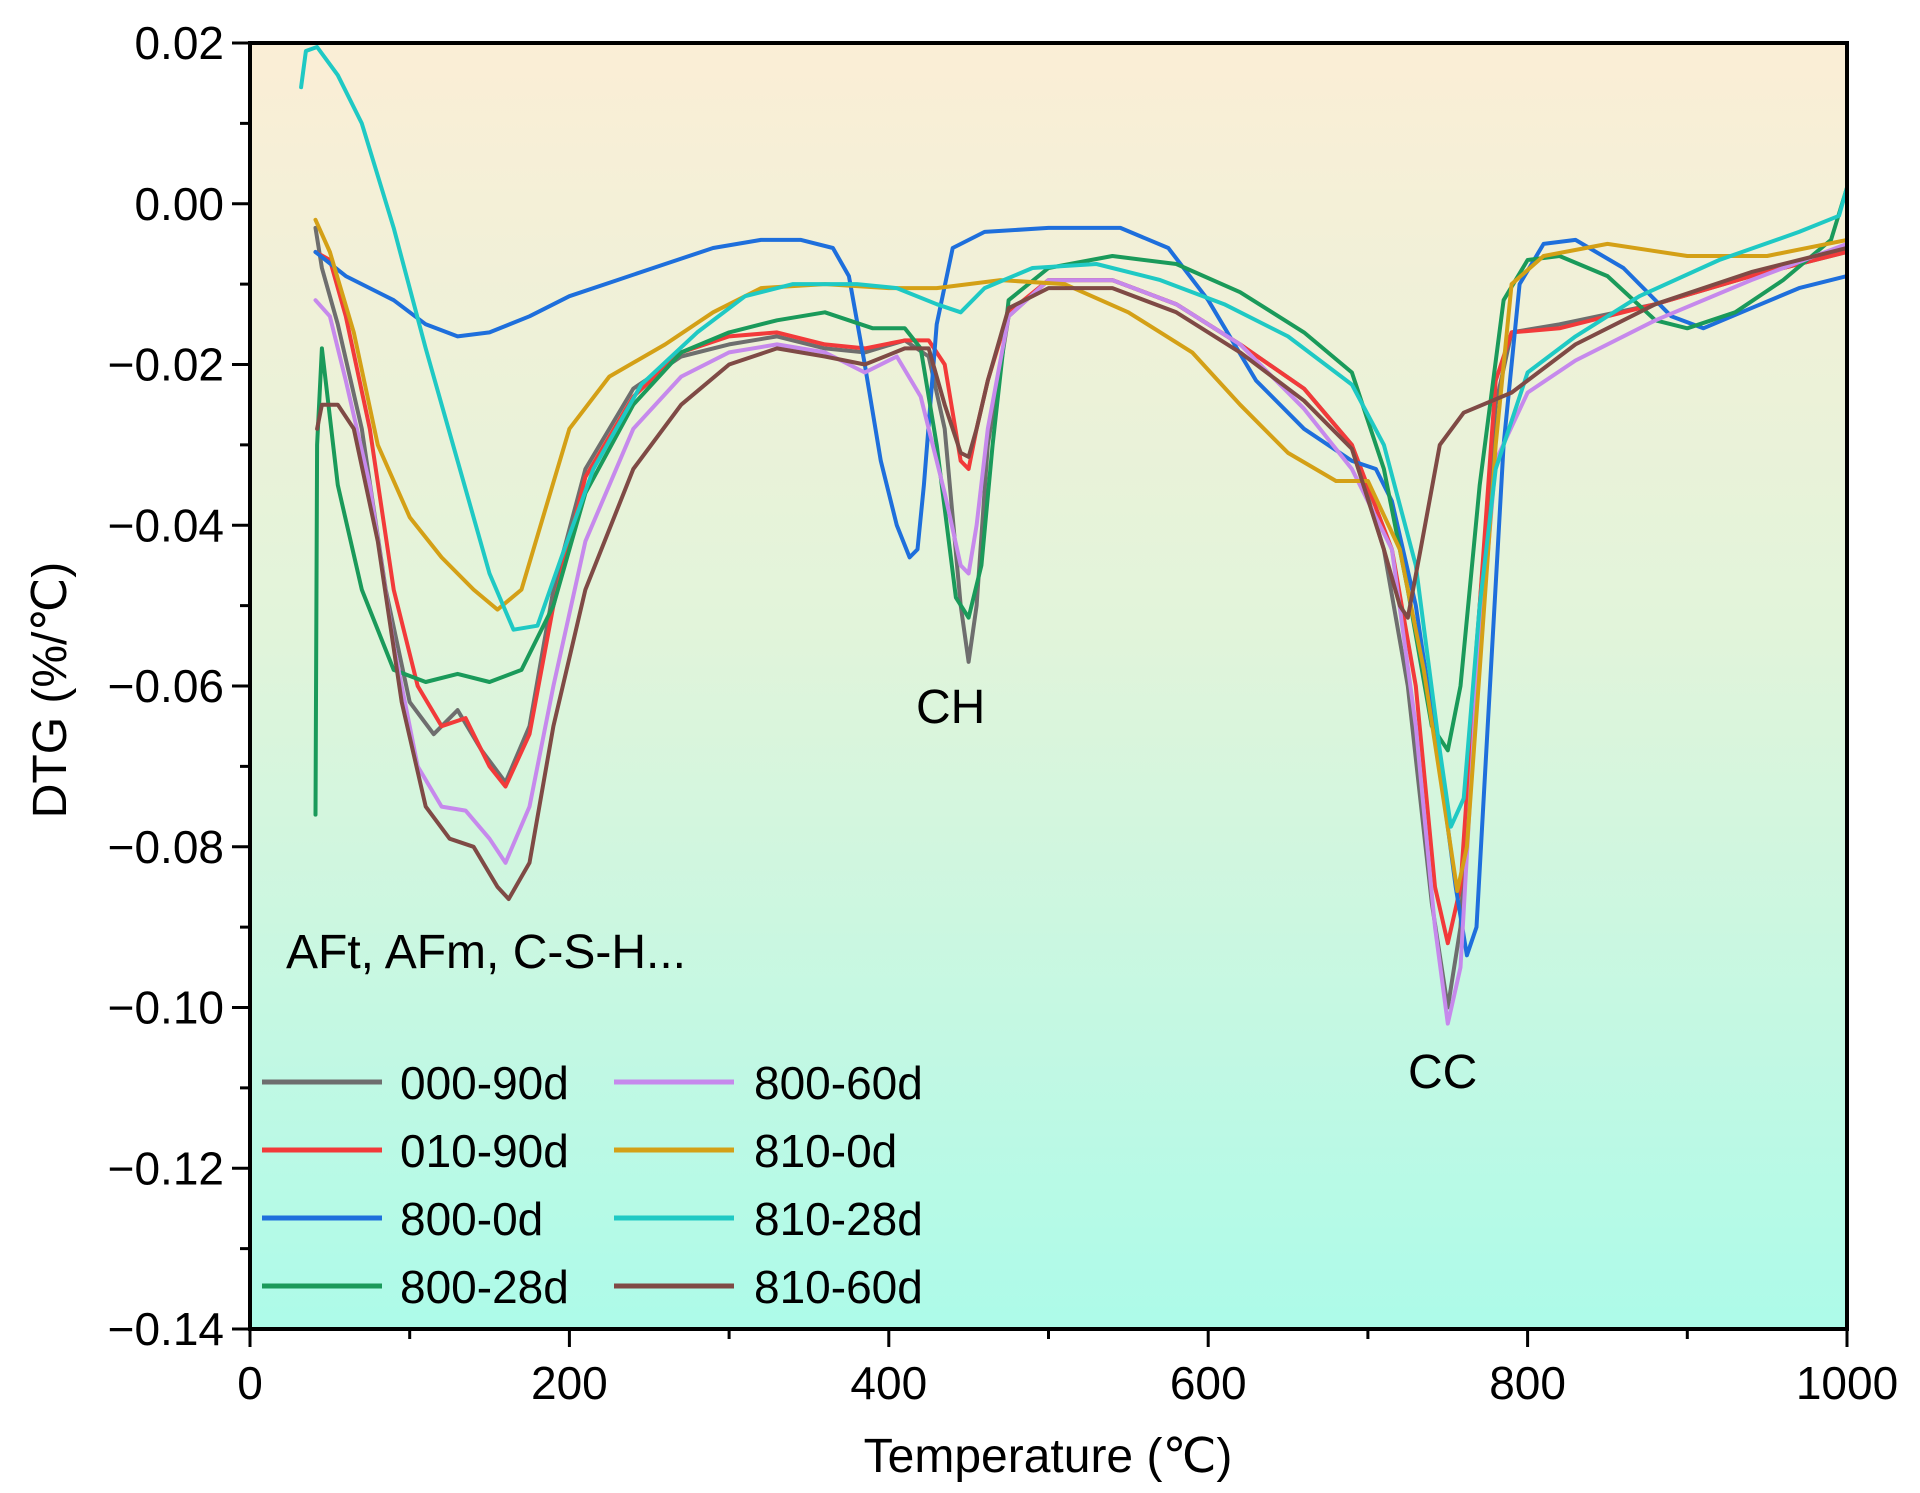 The image size is (1920, 1493). Describe the element at coordinates (950, 707) in the screenshot. I see `annotation-ch: CH` at that location.